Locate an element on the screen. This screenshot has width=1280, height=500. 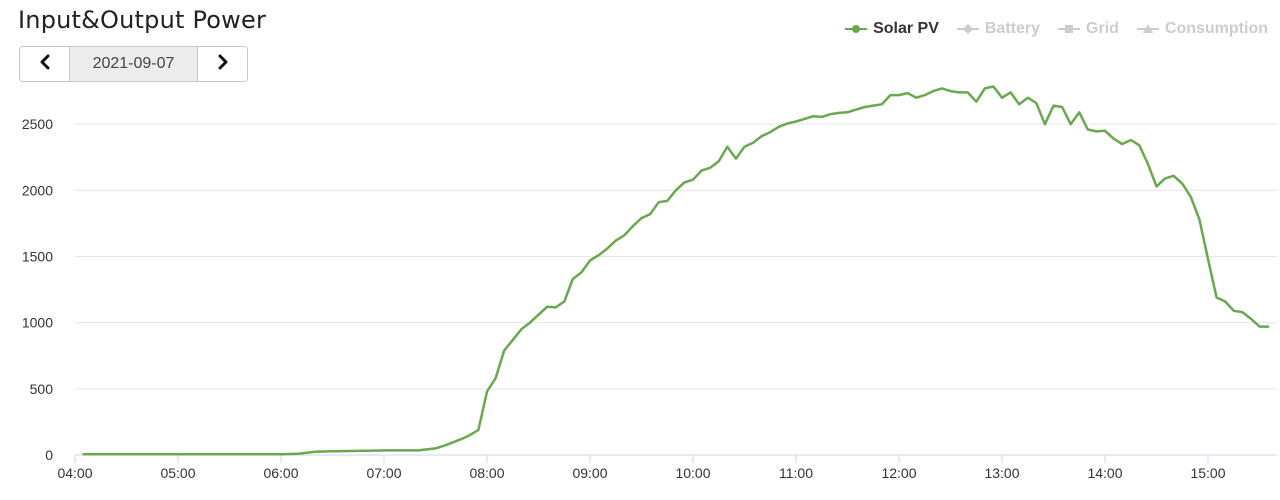
next-day-button is located at coordinates (222, 64).